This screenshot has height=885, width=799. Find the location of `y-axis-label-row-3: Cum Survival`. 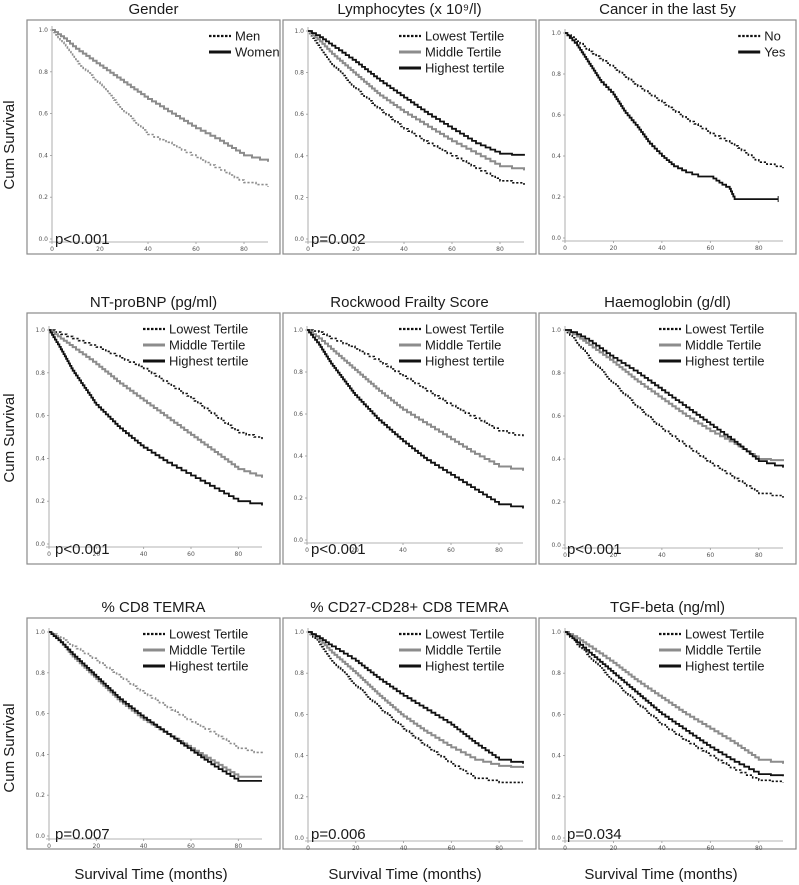

y-axis-label-row-3: Cum Survival is located at coordinates (9, 747).